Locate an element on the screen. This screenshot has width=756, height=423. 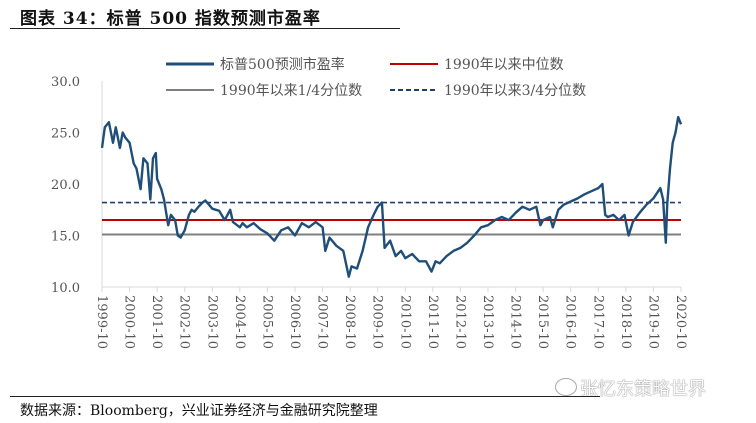
legend-label-median: 1990年以来中位数 is located at coordinates (504, 65).